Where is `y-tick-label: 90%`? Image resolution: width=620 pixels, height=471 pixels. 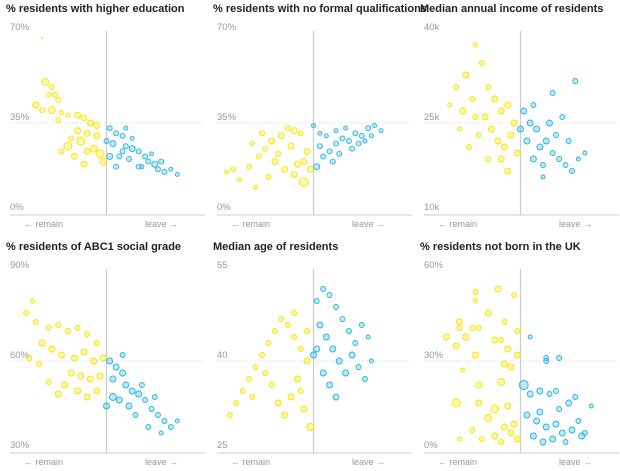
y-tick-label: 90% is located at coordinates (20, 265).